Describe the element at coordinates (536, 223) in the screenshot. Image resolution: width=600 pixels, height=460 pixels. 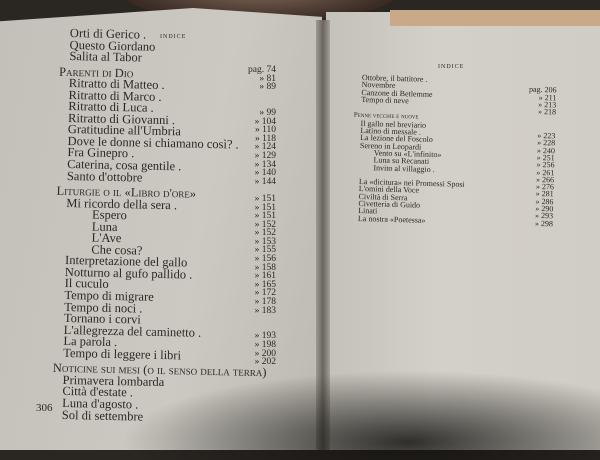
I see `page-ref: » 298` at that location.